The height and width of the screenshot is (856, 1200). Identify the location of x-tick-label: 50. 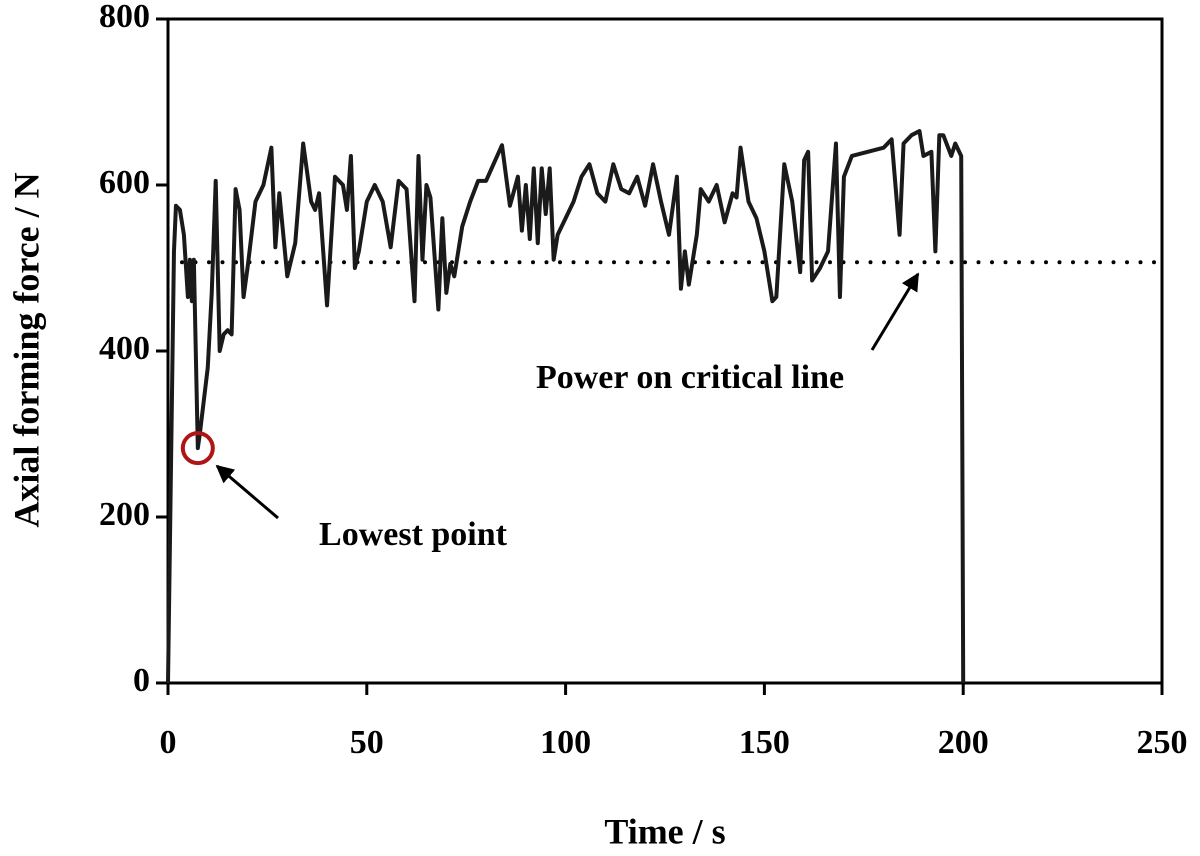
(367, 742).